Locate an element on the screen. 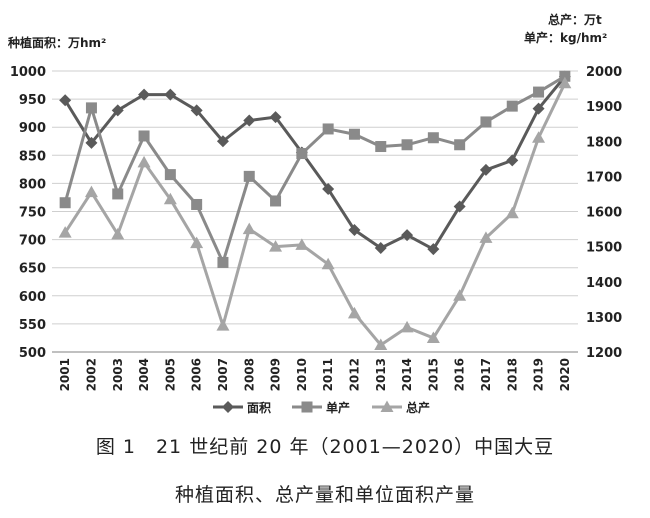 The height and width of the screenshot is (518, 650). right-tick-label: 1600 is located at coordinates (604, 213).